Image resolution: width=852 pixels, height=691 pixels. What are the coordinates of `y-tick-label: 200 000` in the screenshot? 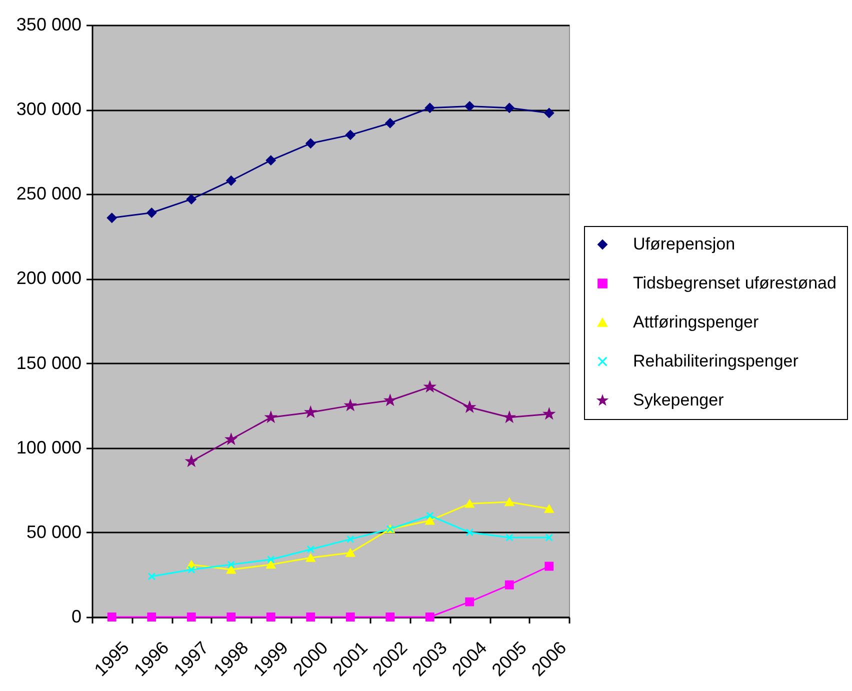 It's located at (49, 278).